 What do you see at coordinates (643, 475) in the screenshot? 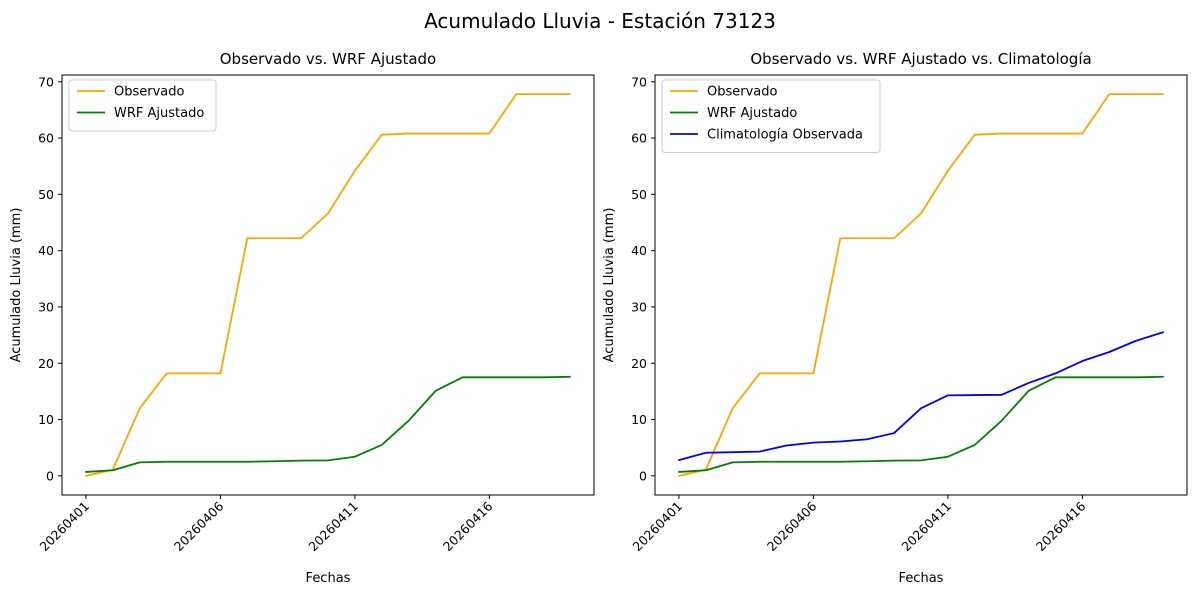
I see `panel2-y-tick-label: 0` at bounding box center [643, 475].